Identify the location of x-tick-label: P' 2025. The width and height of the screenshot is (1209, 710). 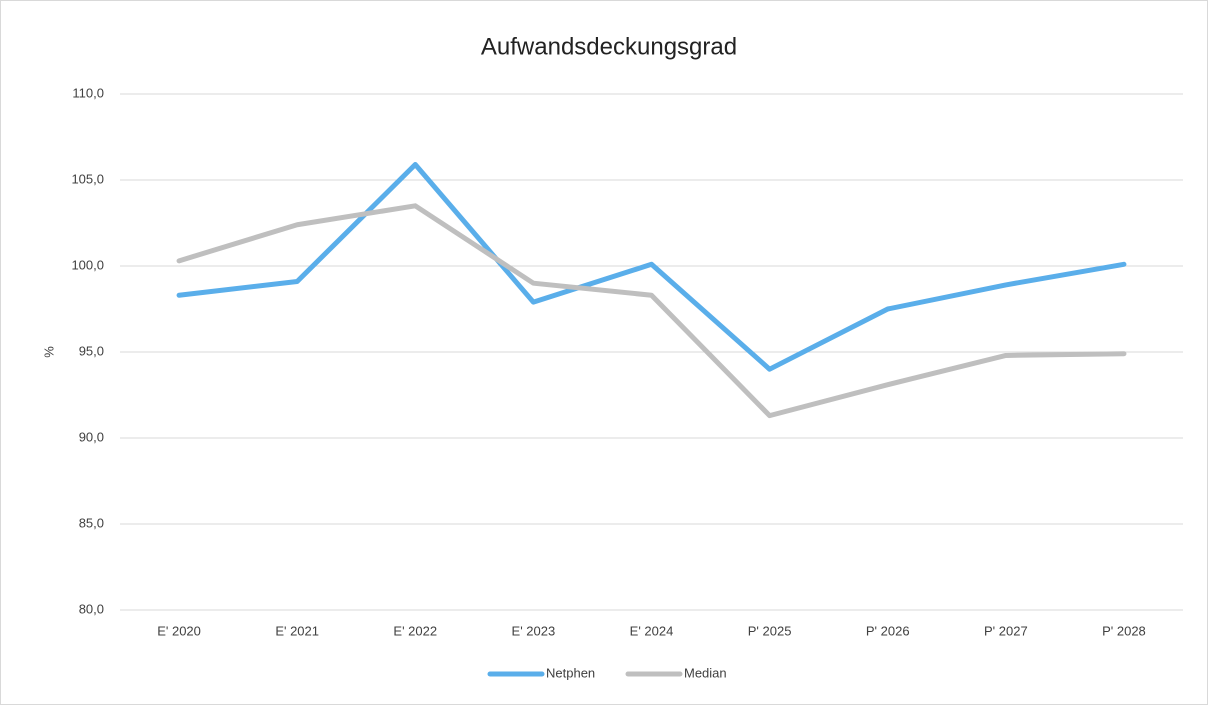
(770, 630).